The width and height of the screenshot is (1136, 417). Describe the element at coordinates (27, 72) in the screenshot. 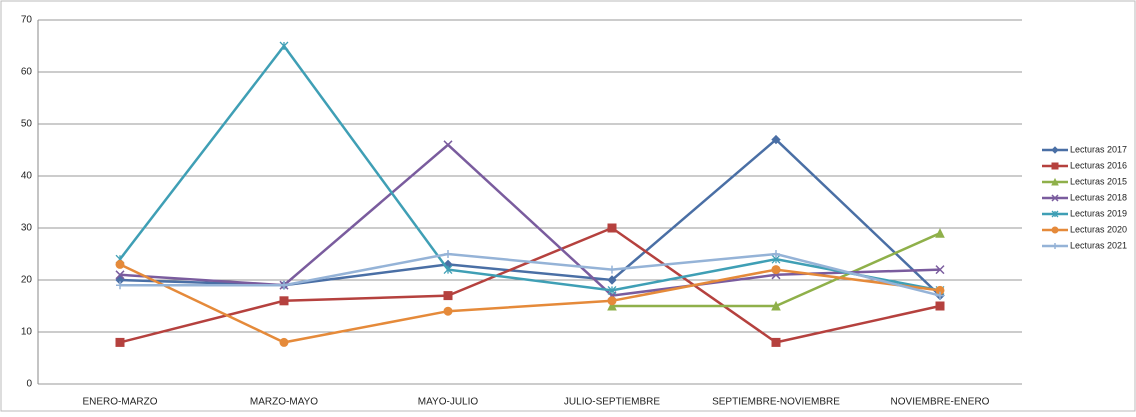

I see `y-tick-label: 60` at that location.